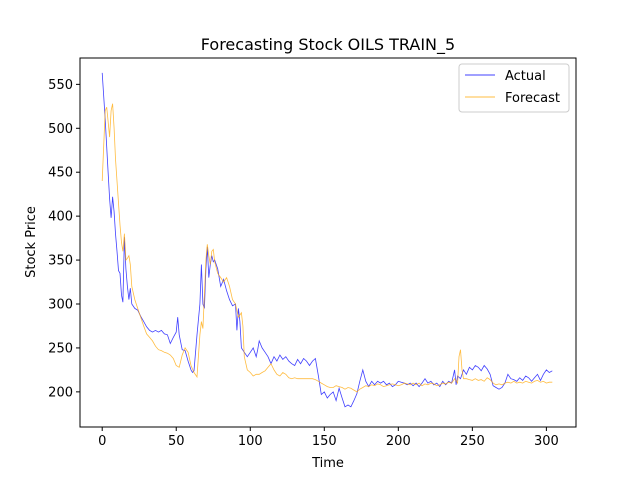  Describe the element at coordinates (60, 348) in the screenshot. I see `y-tick-label: 250` at that location.